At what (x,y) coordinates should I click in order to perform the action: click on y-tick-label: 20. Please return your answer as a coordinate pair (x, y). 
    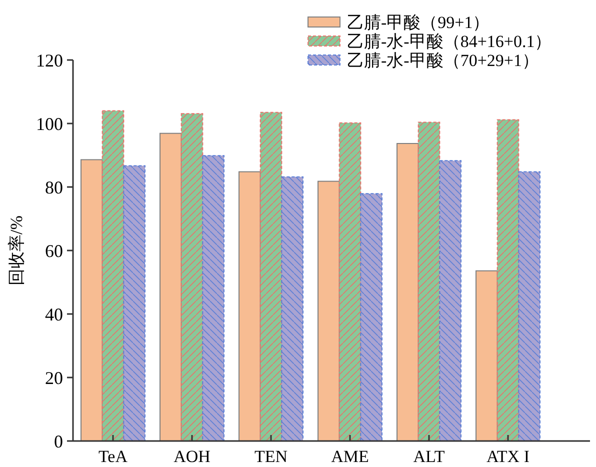
    Looking at the image, I should click on (54, 378).